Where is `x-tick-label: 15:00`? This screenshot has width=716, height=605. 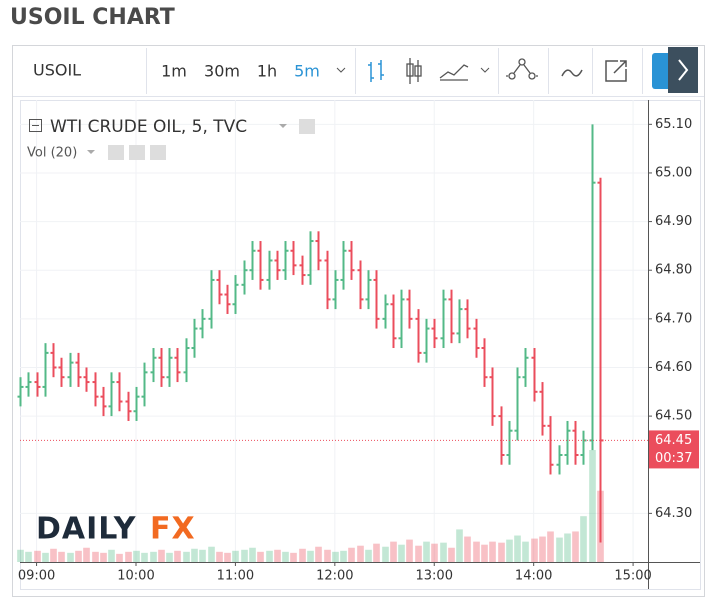
x-tick-label: 15:00 is located at coordinates (632, 576).